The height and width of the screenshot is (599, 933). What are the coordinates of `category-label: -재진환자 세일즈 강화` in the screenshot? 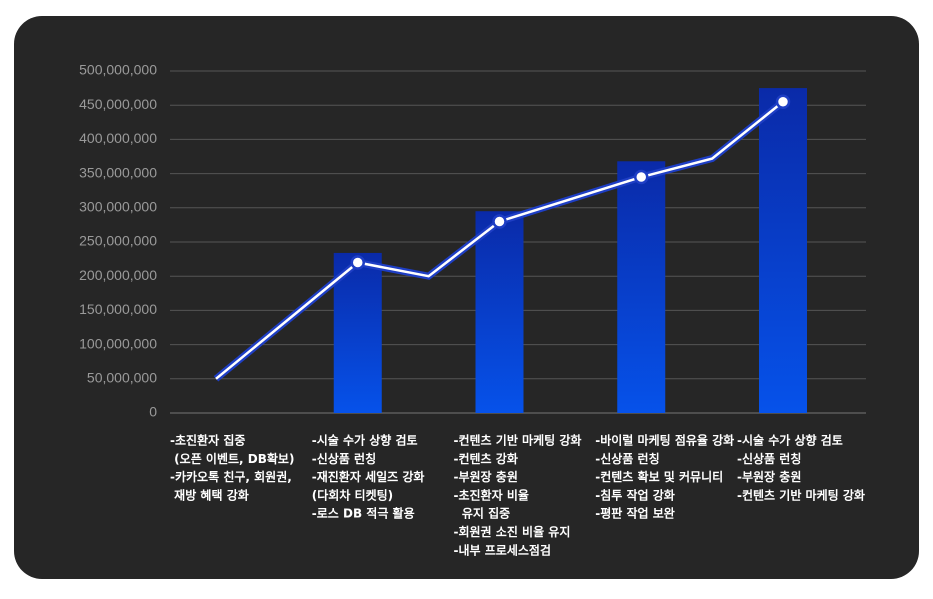 It's located at (368, 476).